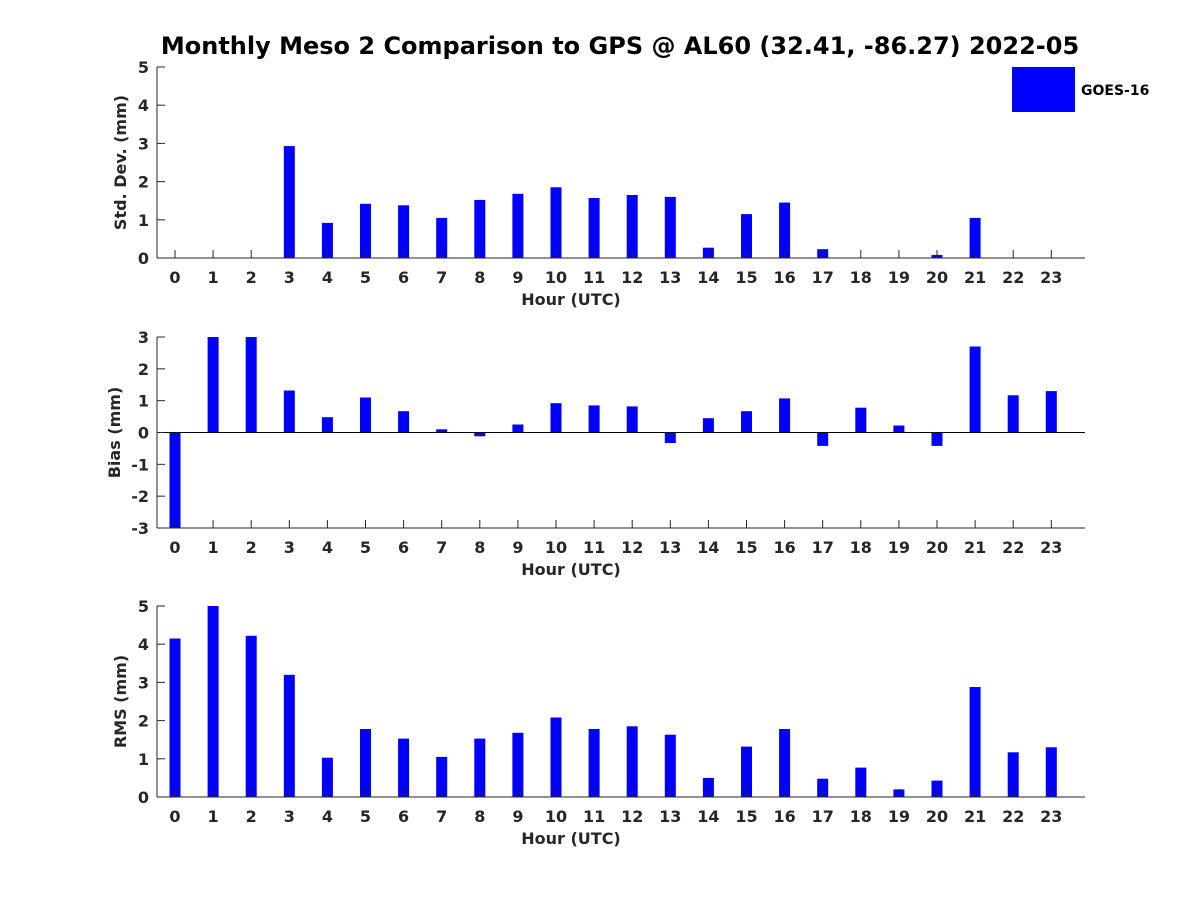 This screenshot has height=904, width=1200. I want to click on legend: GOES-16, so click(1080, 89).